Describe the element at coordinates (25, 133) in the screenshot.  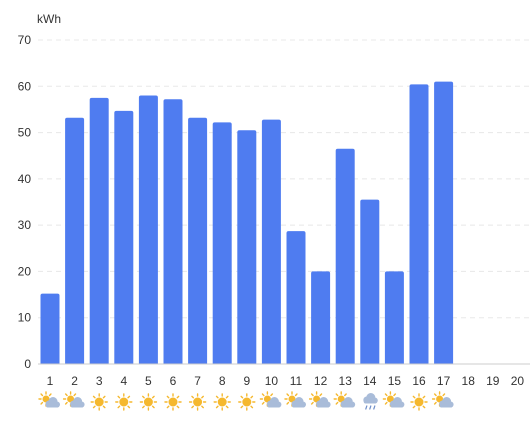
I see `y-tick-label: 50` at that location.